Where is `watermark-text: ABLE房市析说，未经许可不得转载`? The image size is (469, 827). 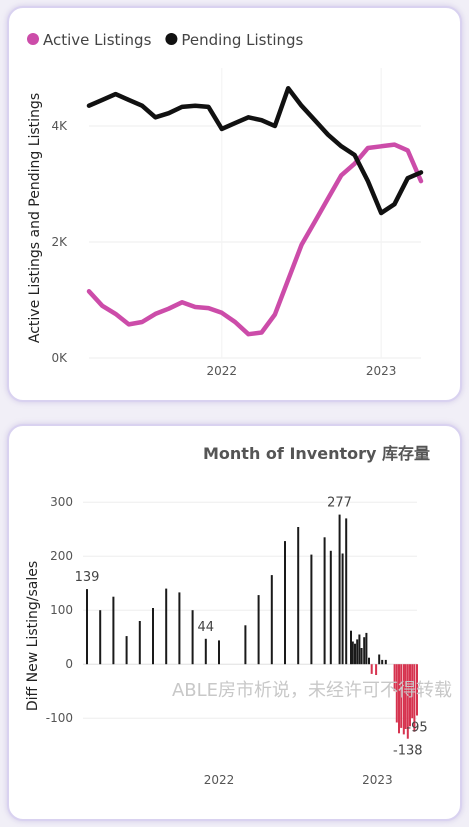 watermark-text: ABLE房市析说，未经许可不得转载 is located at coordinates (312, 690).